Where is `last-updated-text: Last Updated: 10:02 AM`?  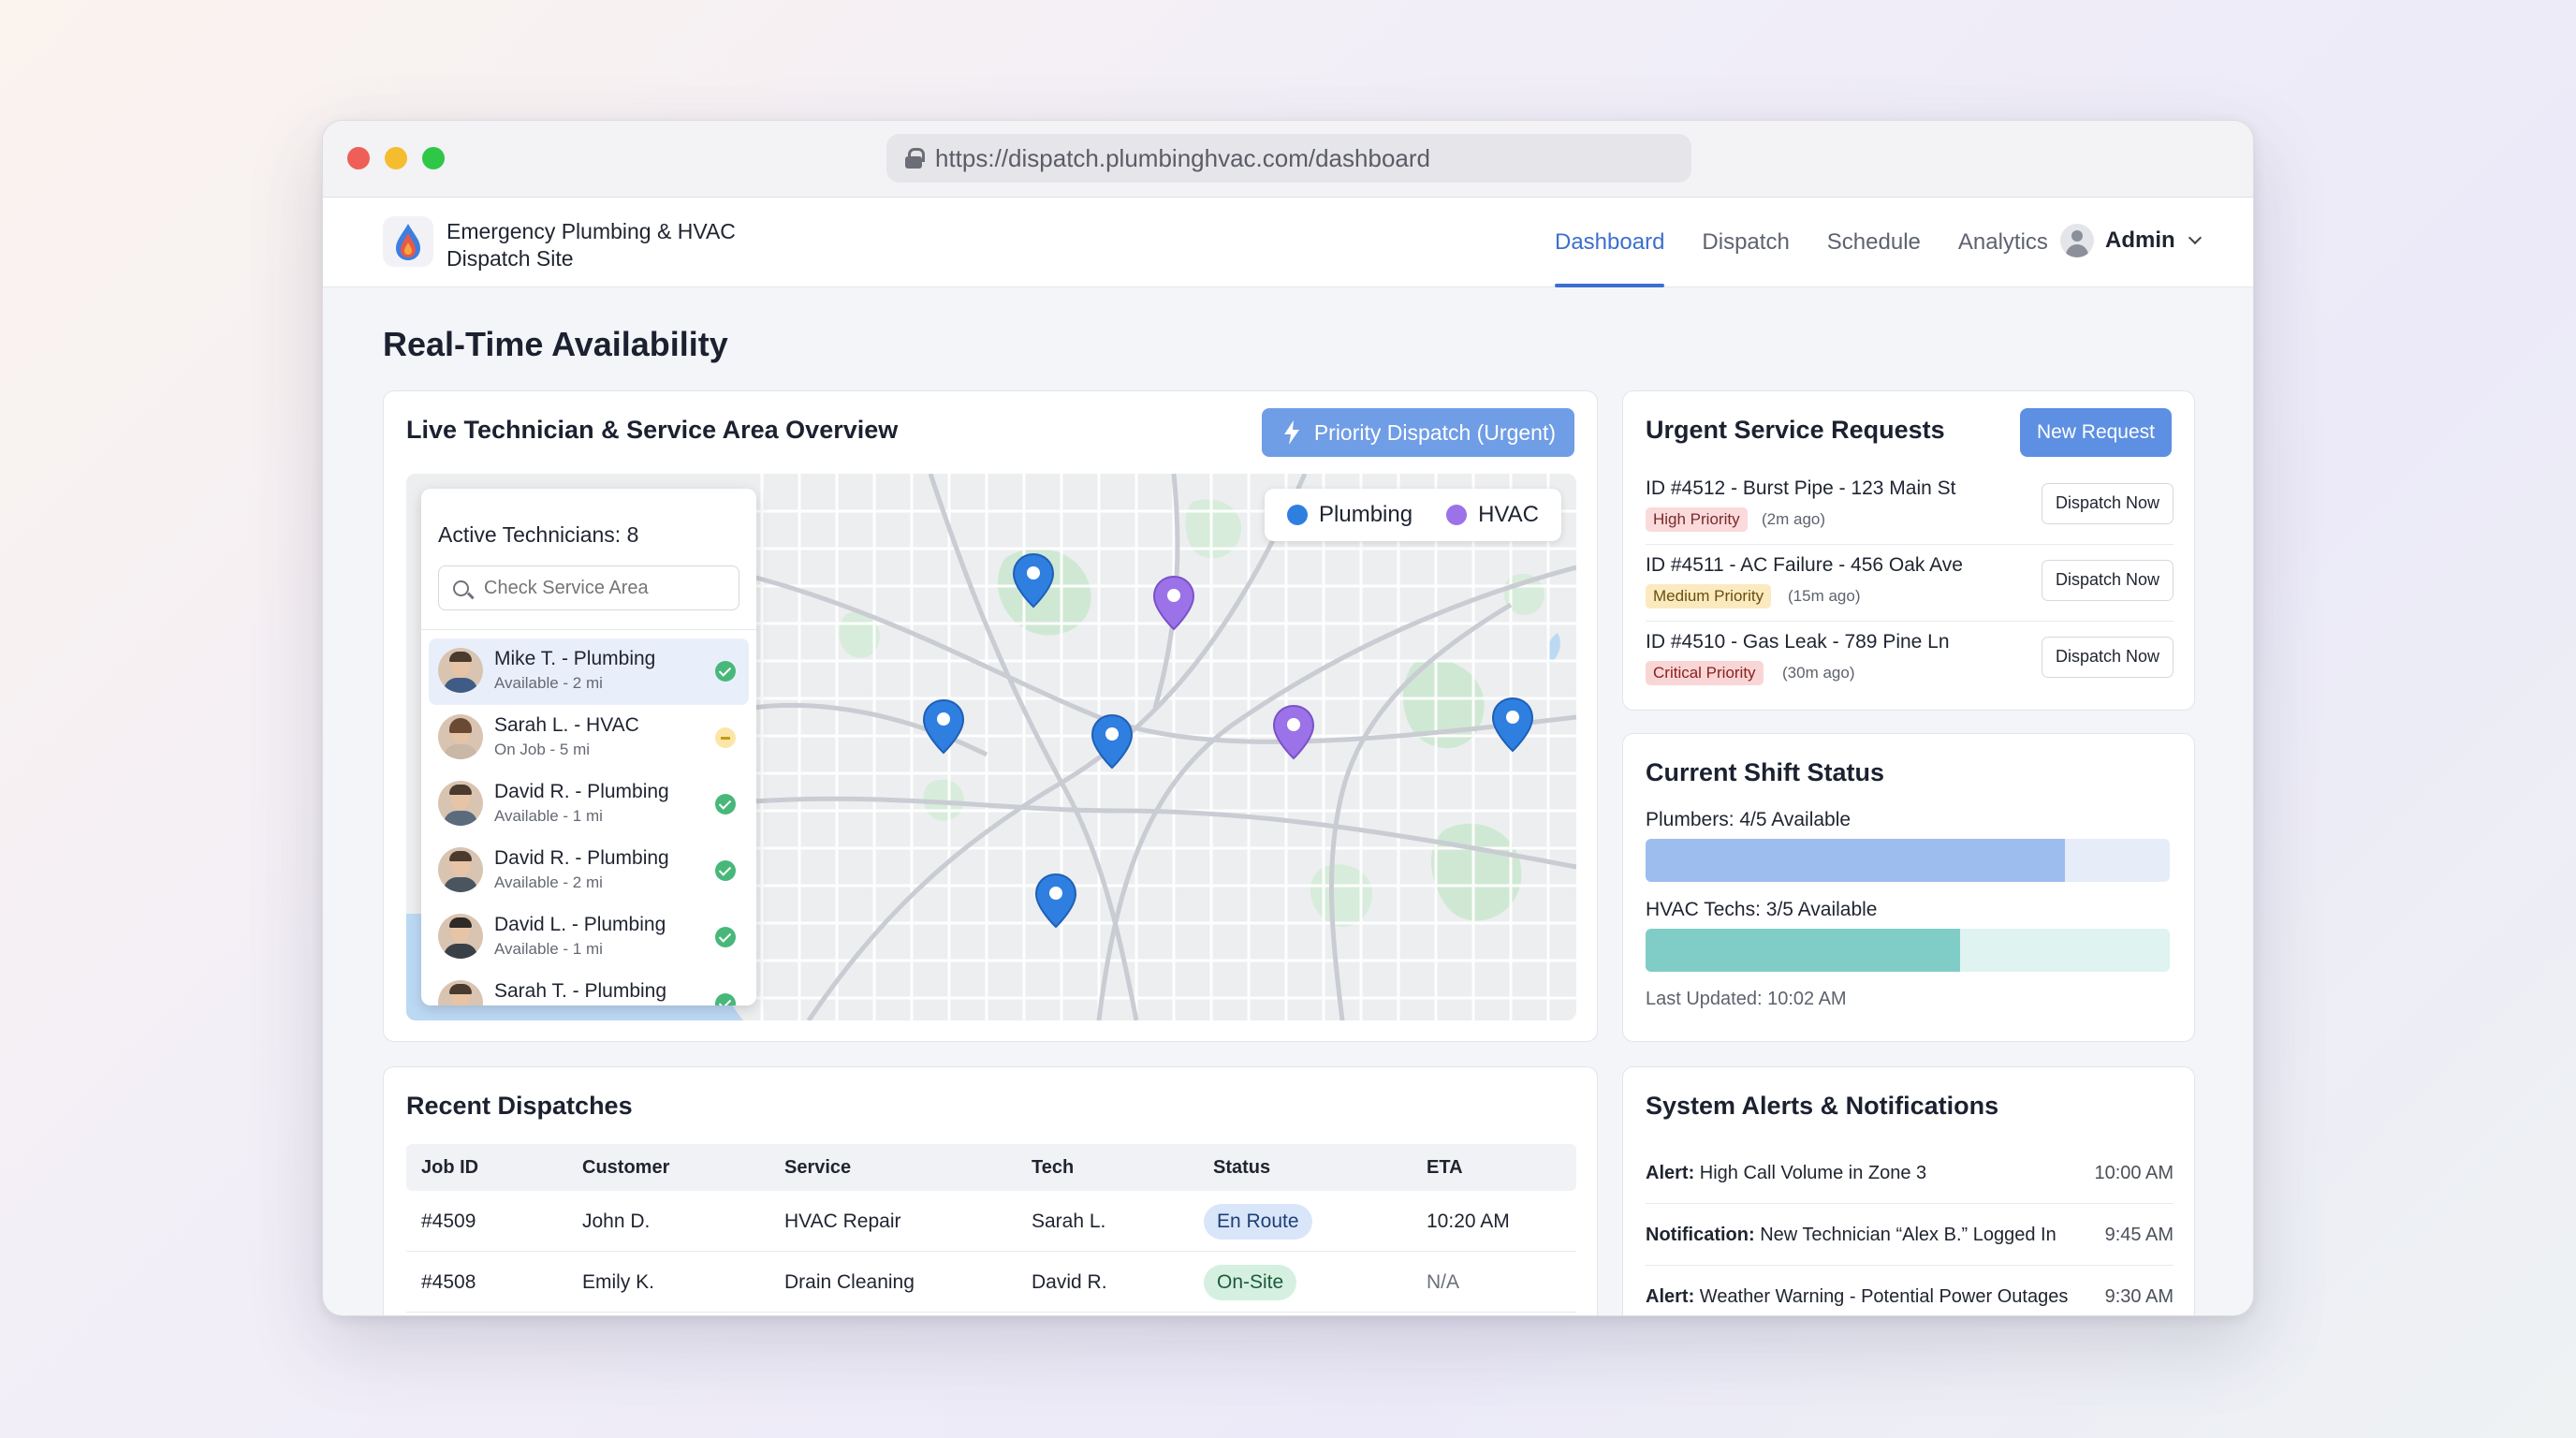 last-updated-text: Last Updated: 10:02 AM is located at coordinates (1746, 999).